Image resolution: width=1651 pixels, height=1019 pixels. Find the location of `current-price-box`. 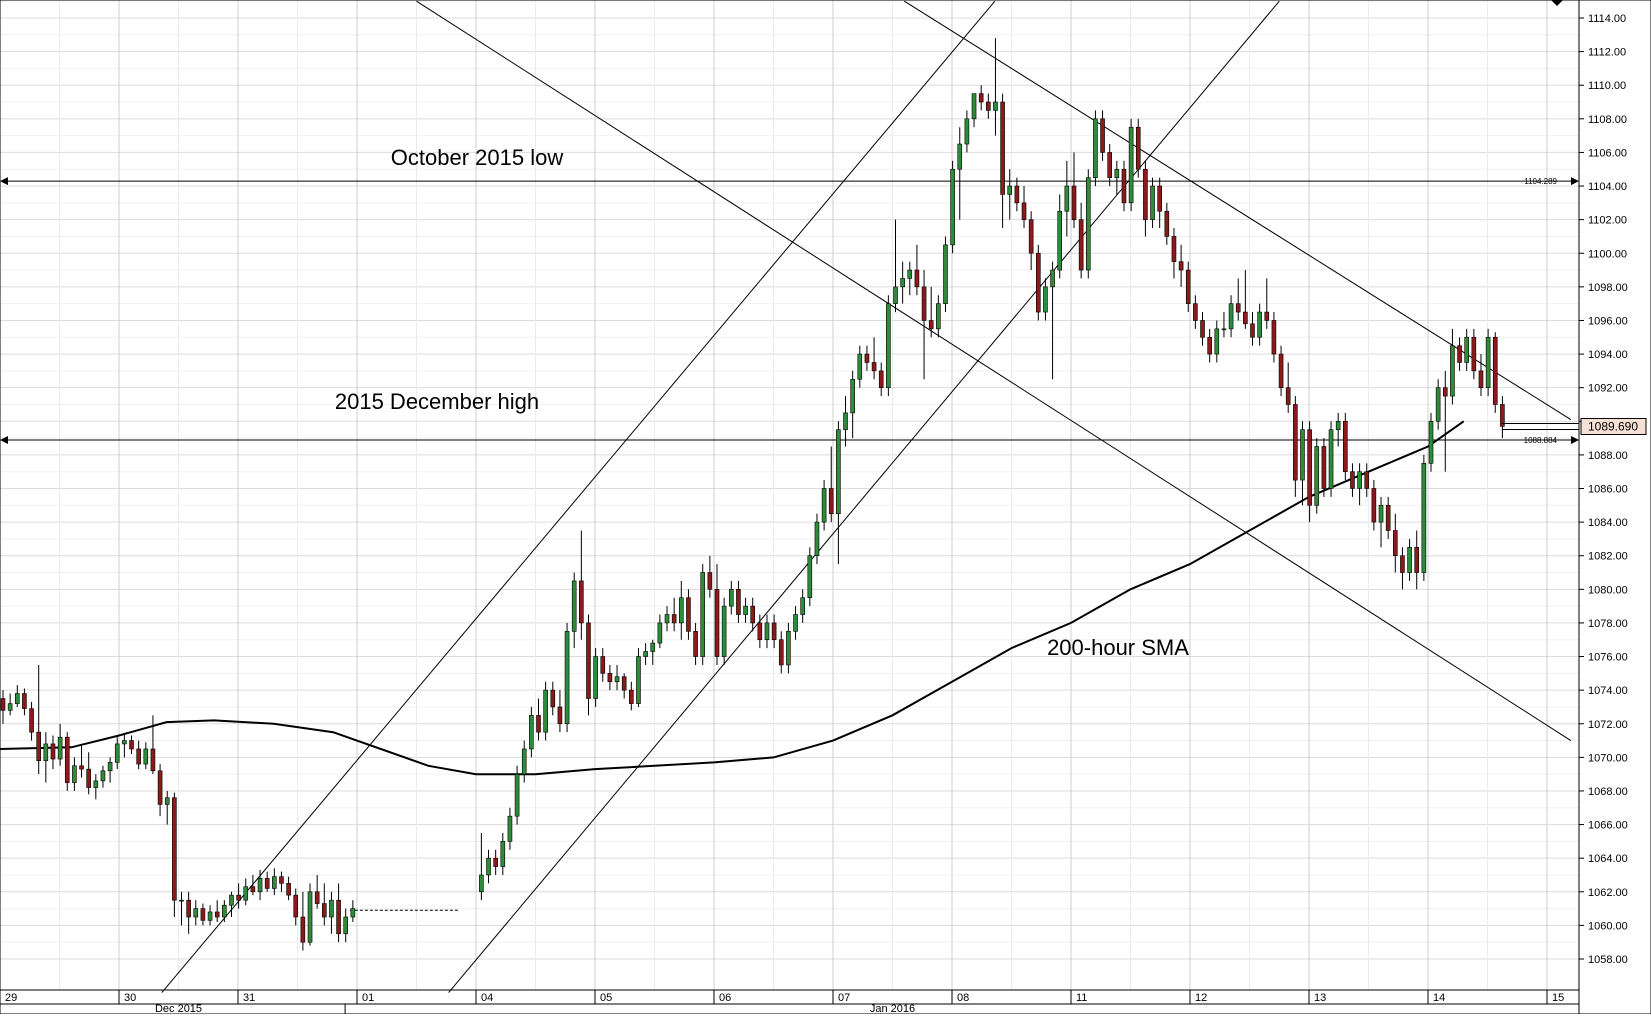

current-price-box is located at coordinates (1613, 426).